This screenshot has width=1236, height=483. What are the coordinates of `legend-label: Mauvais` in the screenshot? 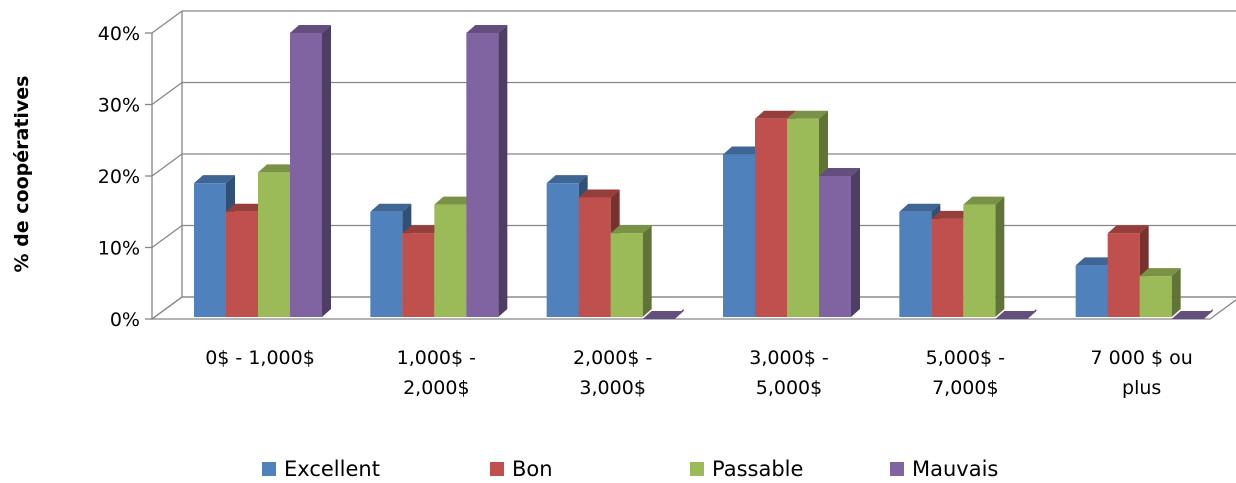 It's located at (955, 469).